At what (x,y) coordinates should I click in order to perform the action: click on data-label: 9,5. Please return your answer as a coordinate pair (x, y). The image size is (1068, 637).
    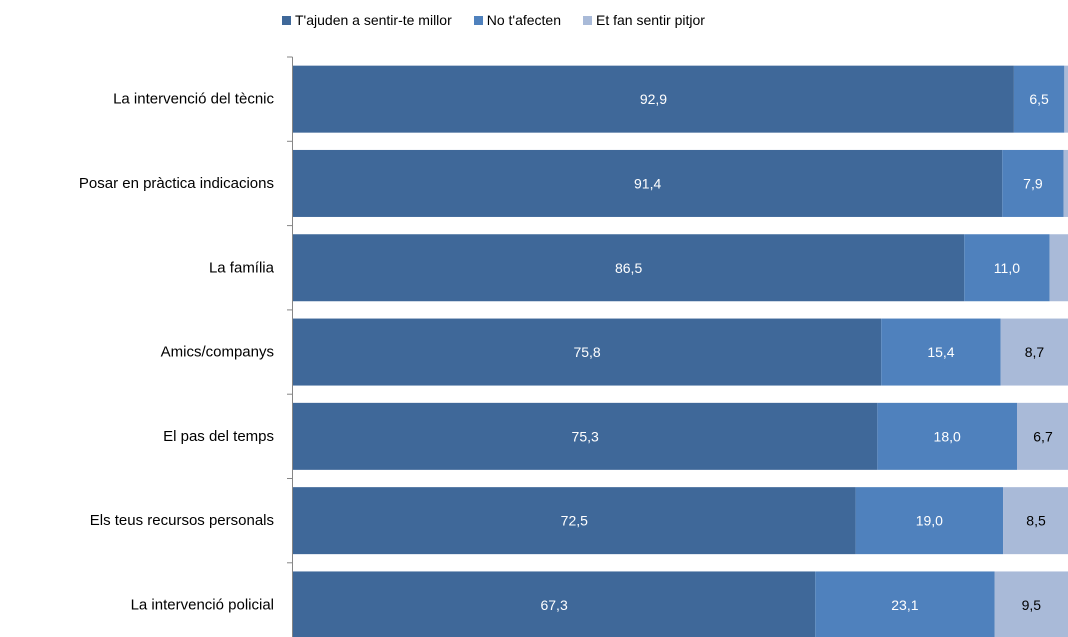
    Looking at the image, I should click on (1032, 605).